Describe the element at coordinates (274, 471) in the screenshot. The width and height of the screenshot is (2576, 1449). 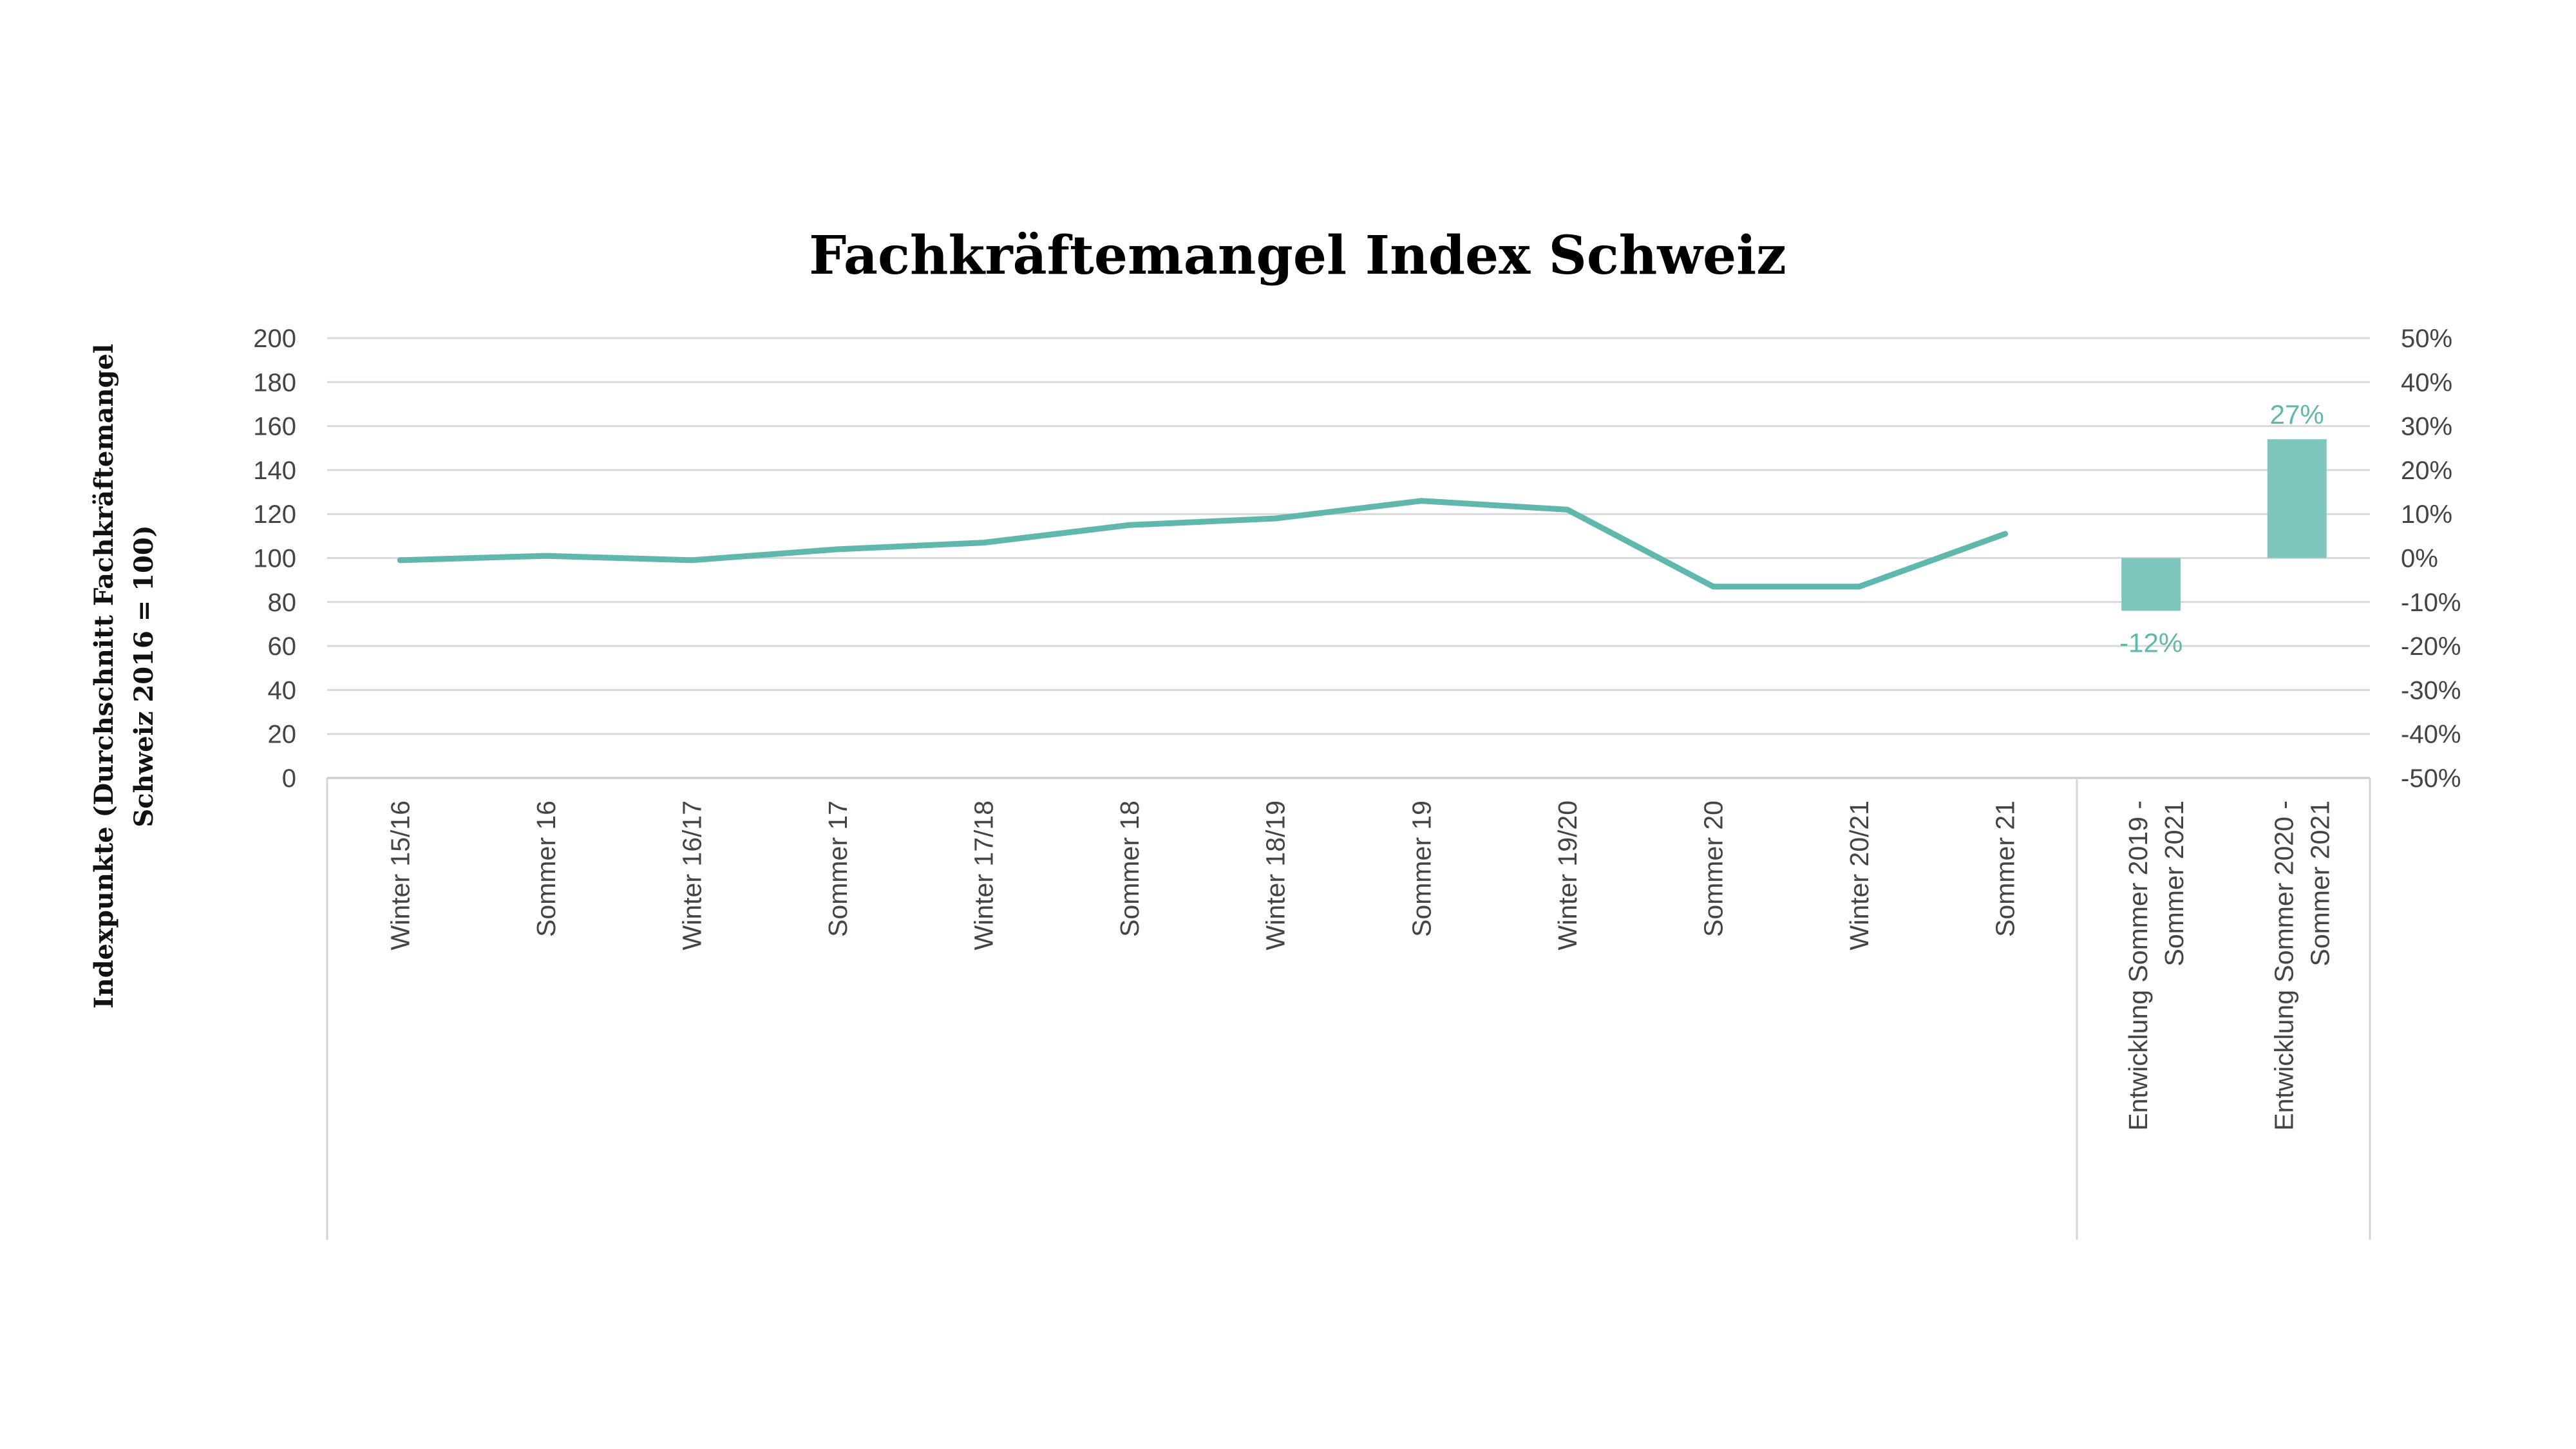
I see `y-tick-label: 140` at that location.